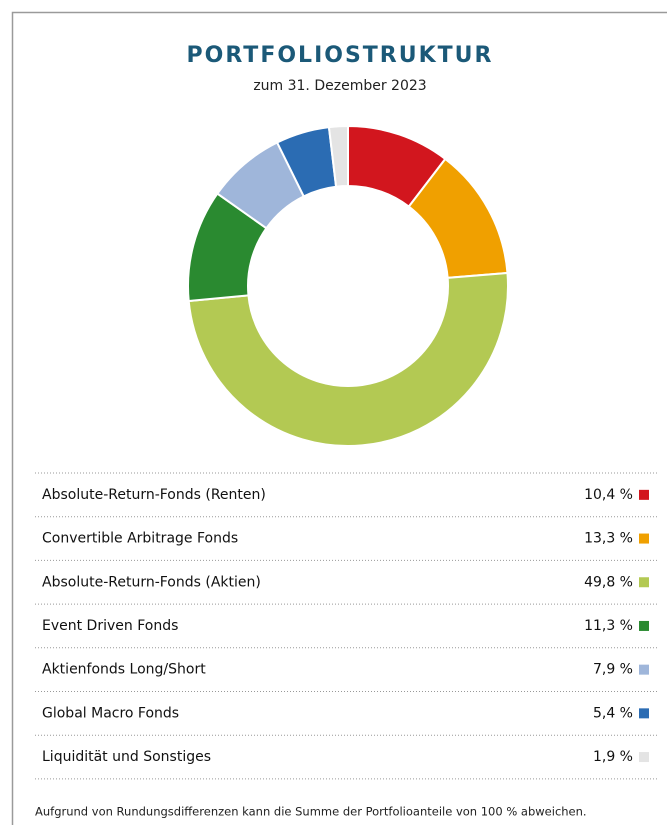 Image resolution: width=667 pixels, height=829 pixels. I want to click on value-label: 7,9 %, so click(613, 670).